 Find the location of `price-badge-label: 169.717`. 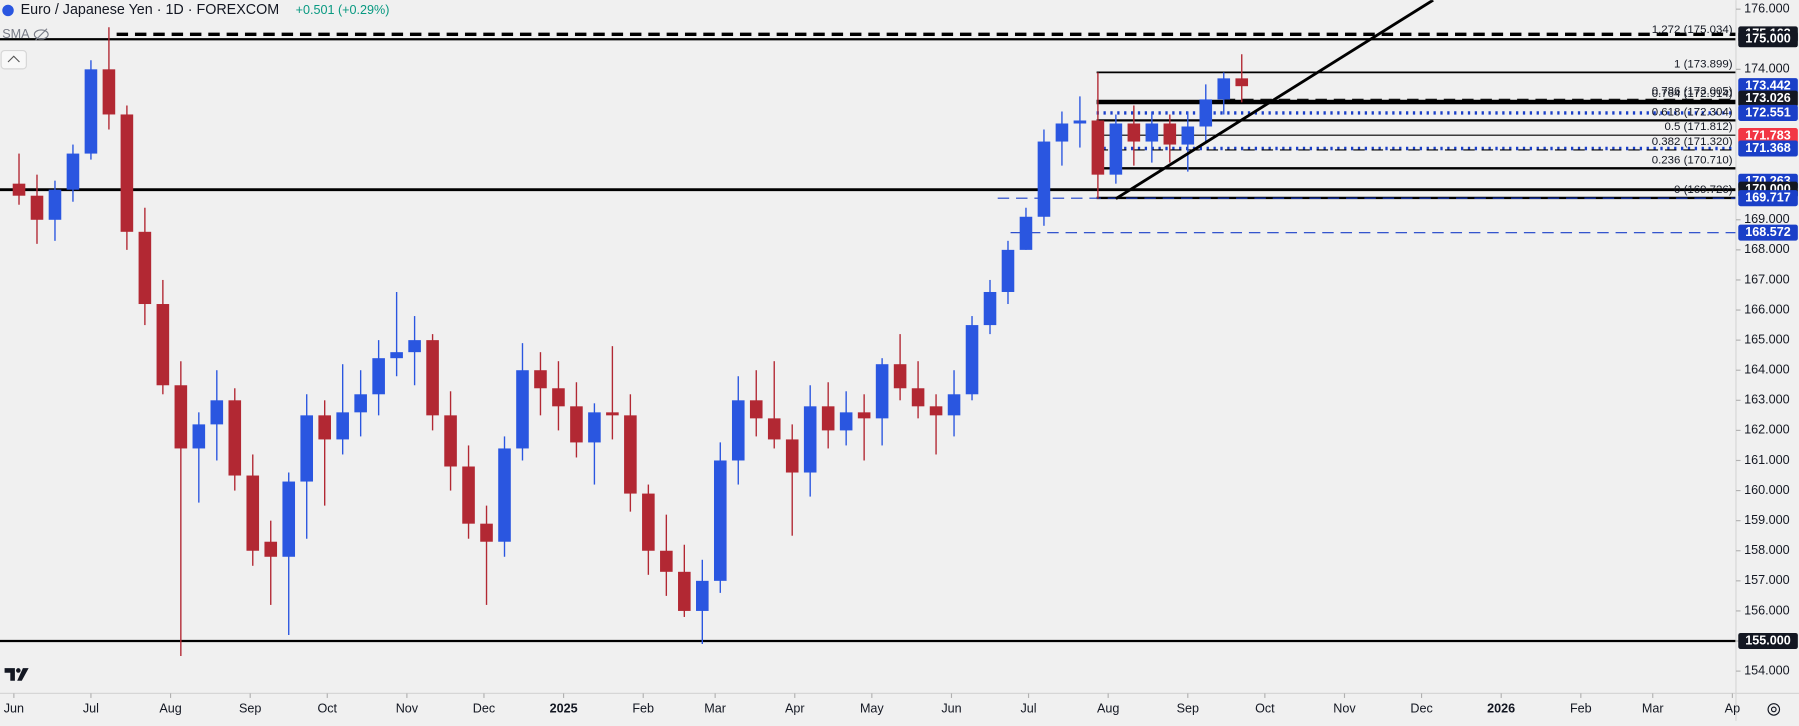

price-badge-label: 169.717 is located at coordinates (1768, 198).